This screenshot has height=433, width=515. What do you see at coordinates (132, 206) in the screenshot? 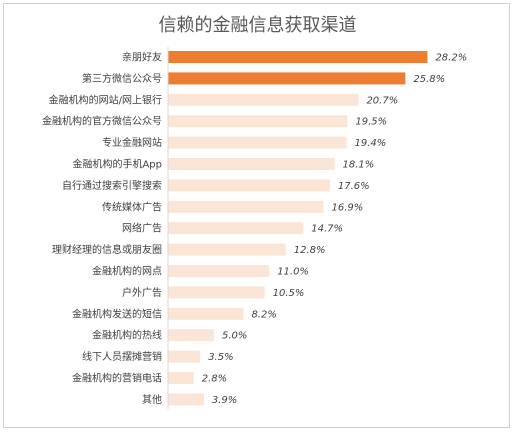
I see `category-label: 传统媒体广告` at bounding box center [132, 206].